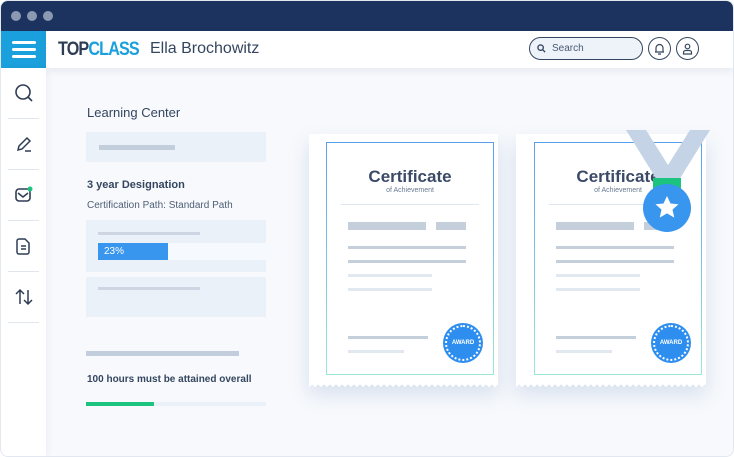 The image size is (734, 457). I want to click on sidebar-item-messages, so click(23, 195).